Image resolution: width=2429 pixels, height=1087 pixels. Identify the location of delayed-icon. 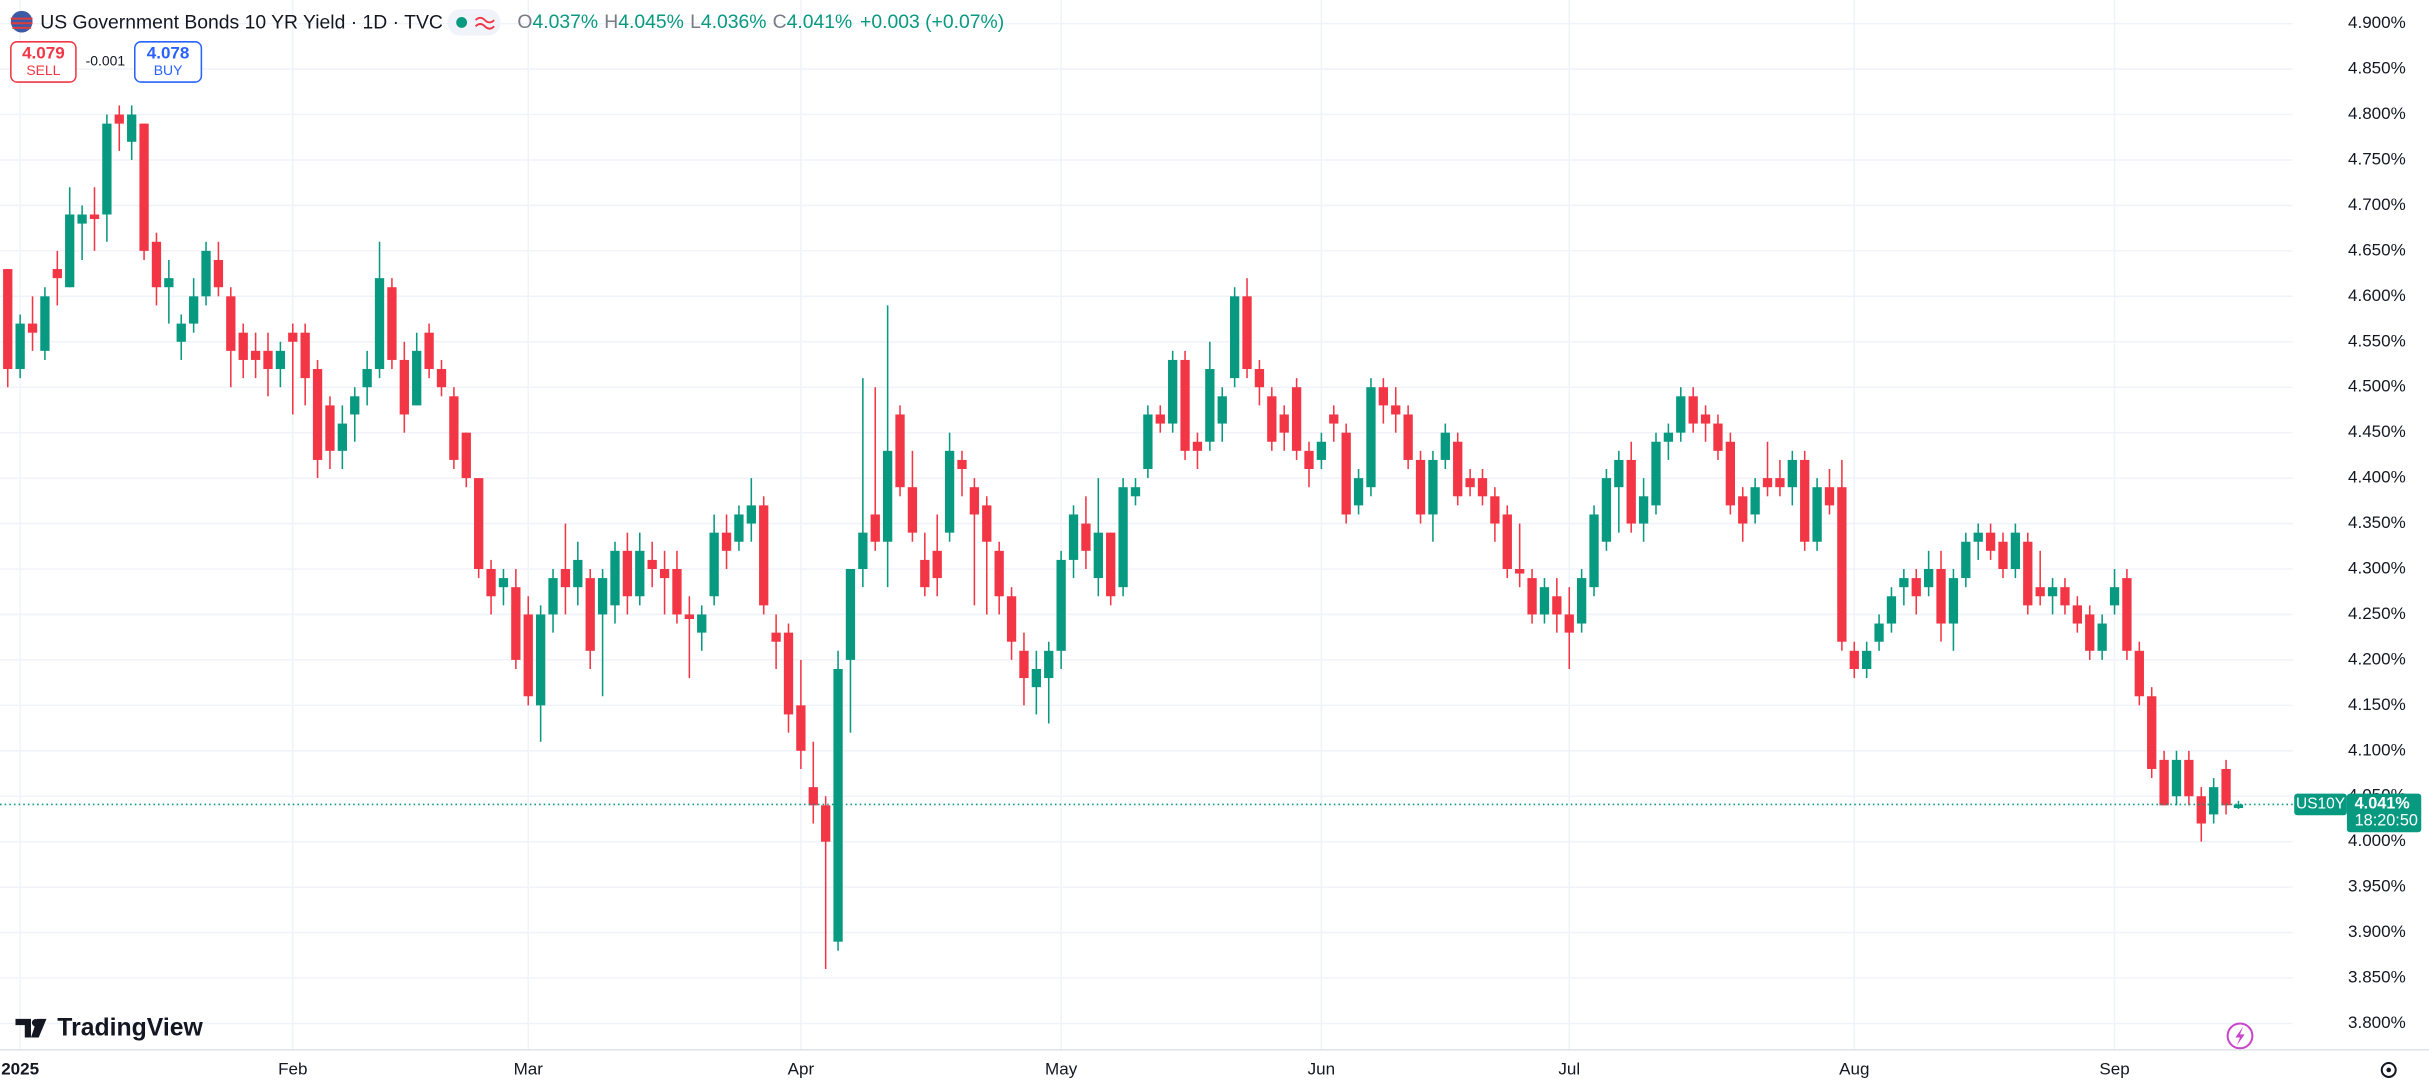
(484, 23).